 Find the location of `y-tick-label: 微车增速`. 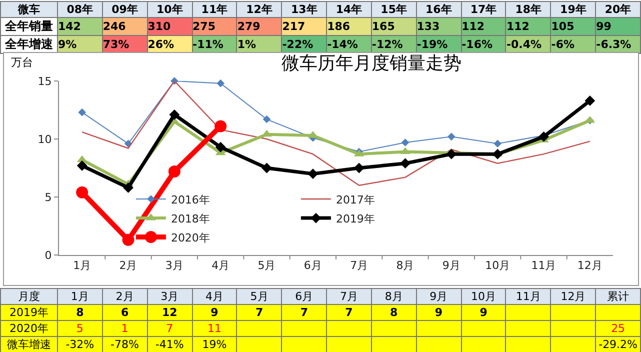

y-tick-label: 微车增速 is located at coordinates (29, 344).